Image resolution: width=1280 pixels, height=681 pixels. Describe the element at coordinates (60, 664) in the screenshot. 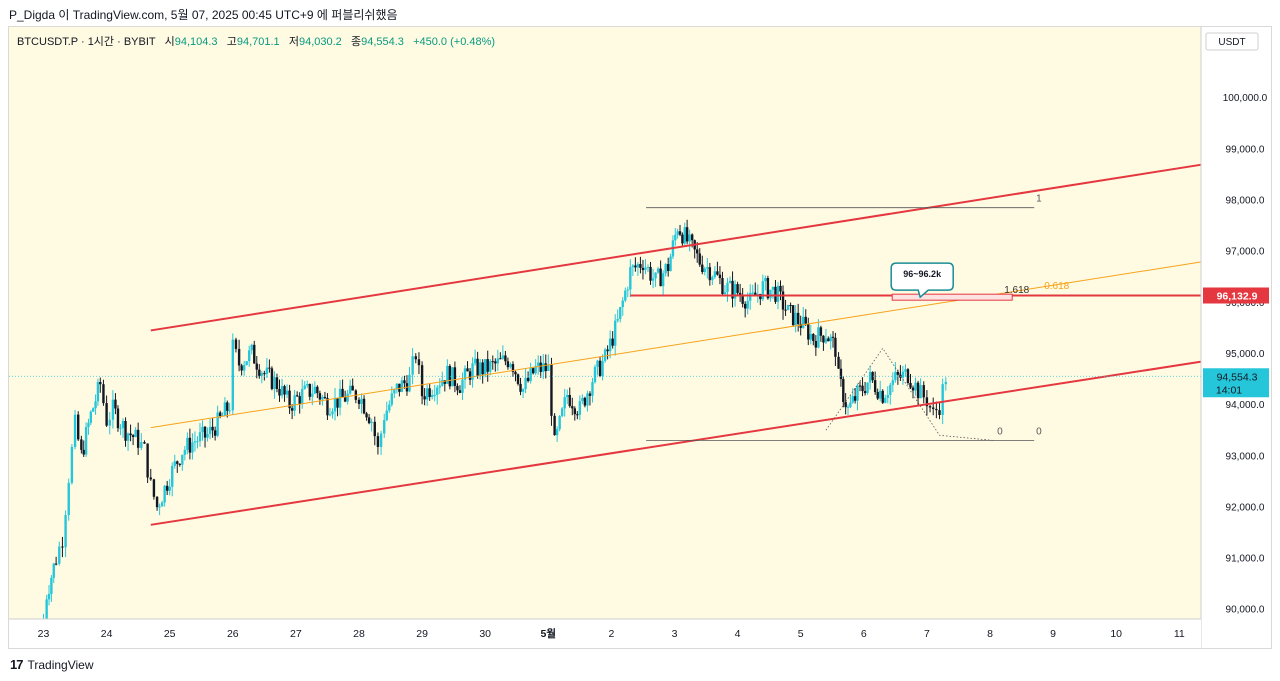

I see `brand-name: TradingView` at that location.